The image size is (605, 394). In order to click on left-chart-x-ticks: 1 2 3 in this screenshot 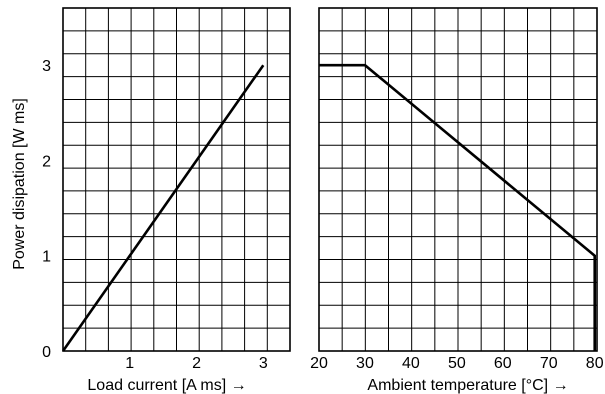, I will do `click(196, 363)`.